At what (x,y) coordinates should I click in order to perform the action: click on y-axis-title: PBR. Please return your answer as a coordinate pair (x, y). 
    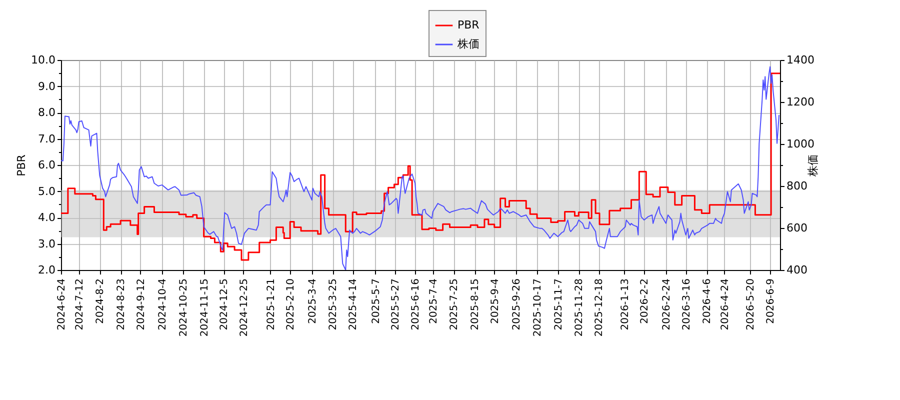
    Looking at the image, I should click on (21, 165).